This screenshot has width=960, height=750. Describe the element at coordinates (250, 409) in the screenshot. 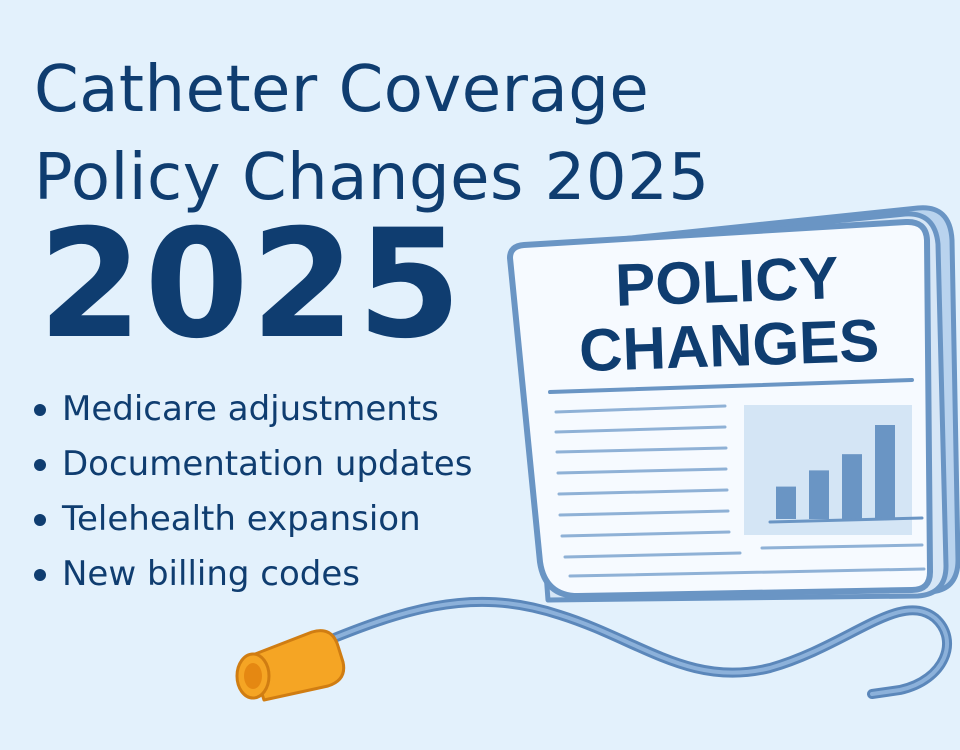

I see `bullet-text: Medicare adjustments` at that location.